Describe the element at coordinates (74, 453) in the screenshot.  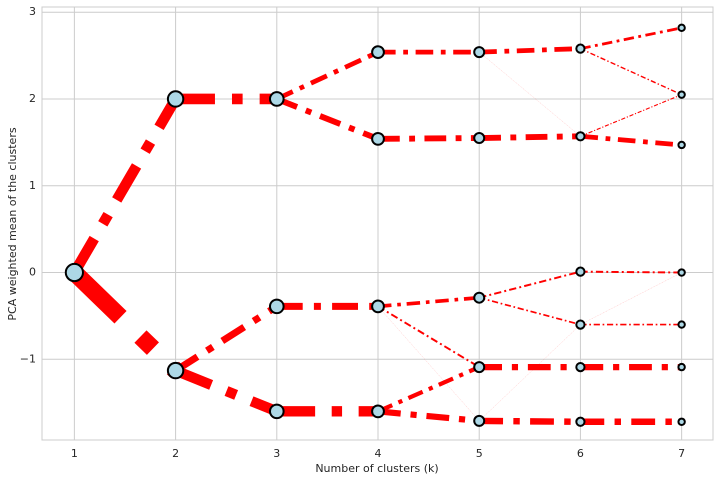
I see `x-tick-label: 1` at that location.